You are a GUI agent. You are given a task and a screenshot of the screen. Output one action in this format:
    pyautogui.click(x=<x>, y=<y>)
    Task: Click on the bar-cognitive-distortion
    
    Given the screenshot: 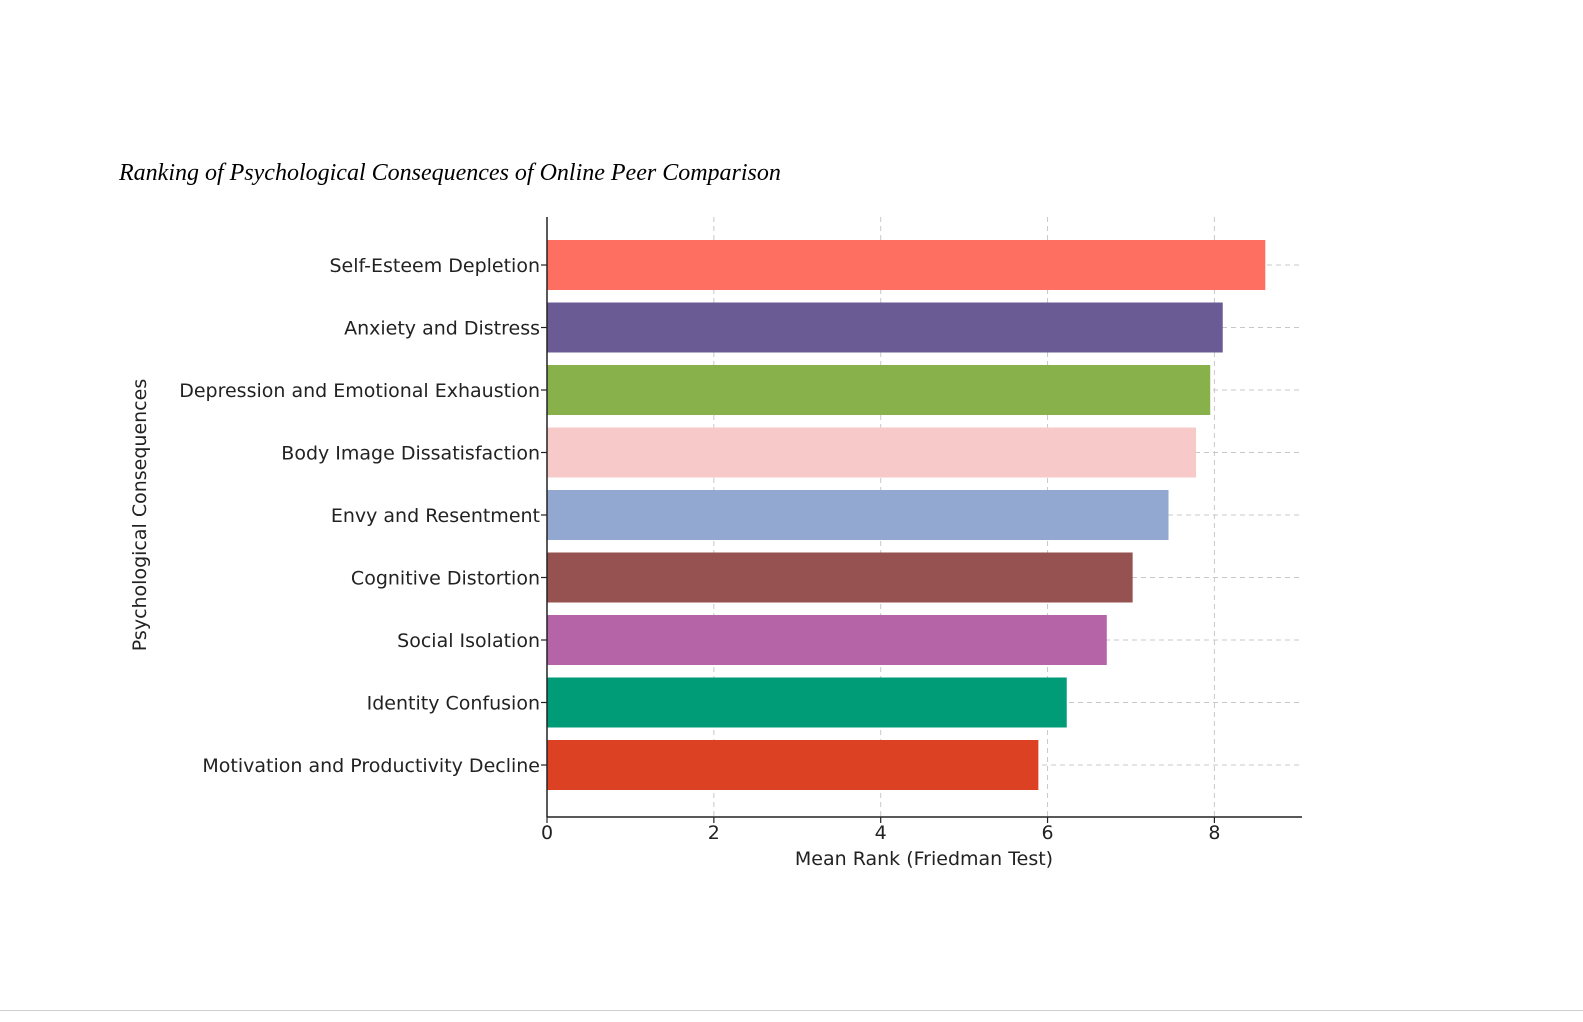 What is the action you would take?
    pyautogui.click(x=840, y=577)
    